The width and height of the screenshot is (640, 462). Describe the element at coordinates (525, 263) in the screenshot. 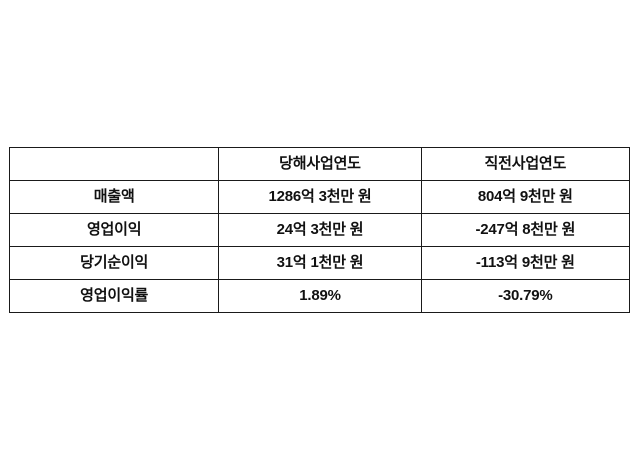

I see `cell-net-income-previous: -113억 9천만 원` at that location.